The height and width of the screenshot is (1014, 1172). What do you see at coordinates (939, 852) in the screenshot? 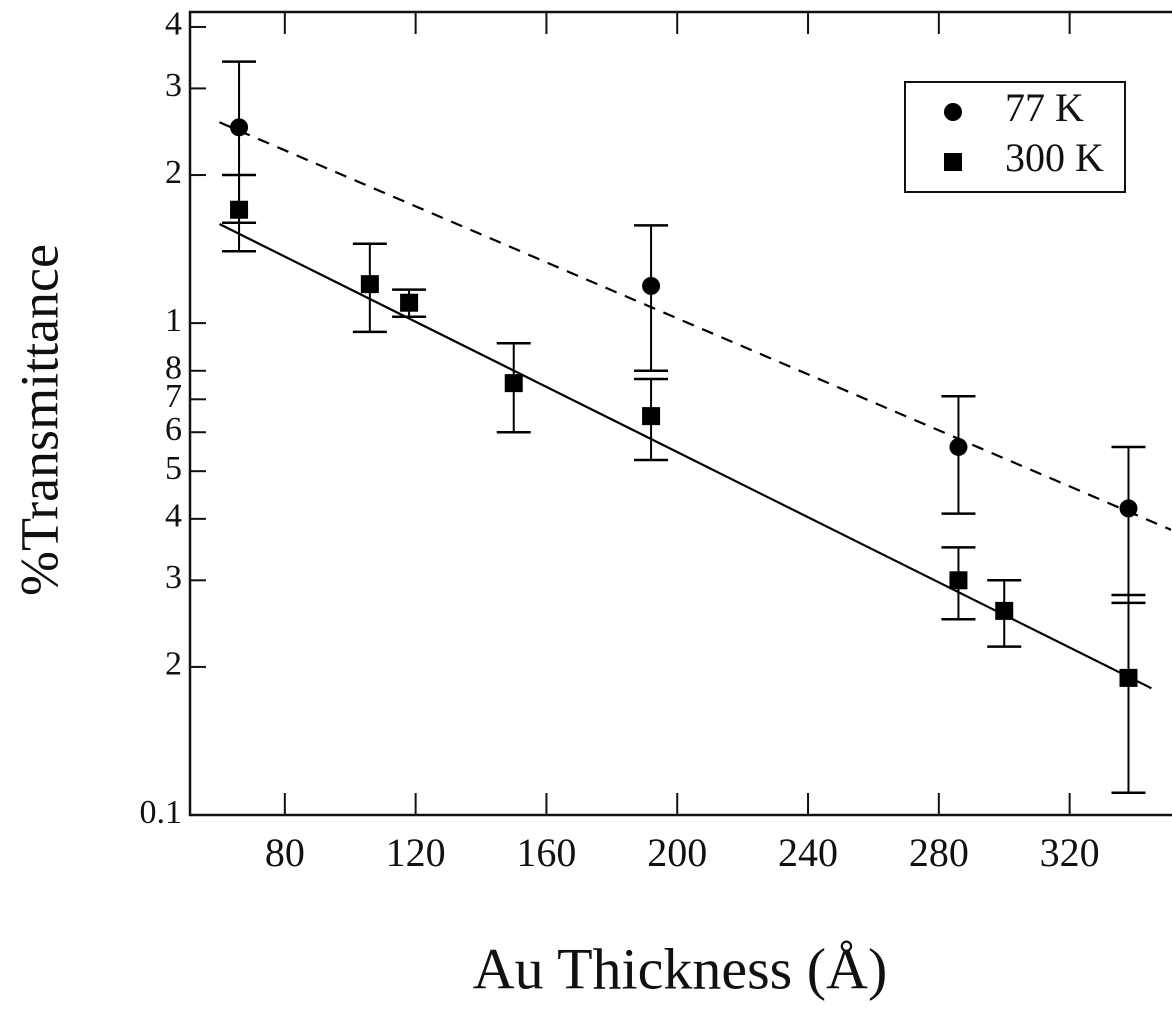
I see `x-tick-label: 280` at bounding box center [939, 852].